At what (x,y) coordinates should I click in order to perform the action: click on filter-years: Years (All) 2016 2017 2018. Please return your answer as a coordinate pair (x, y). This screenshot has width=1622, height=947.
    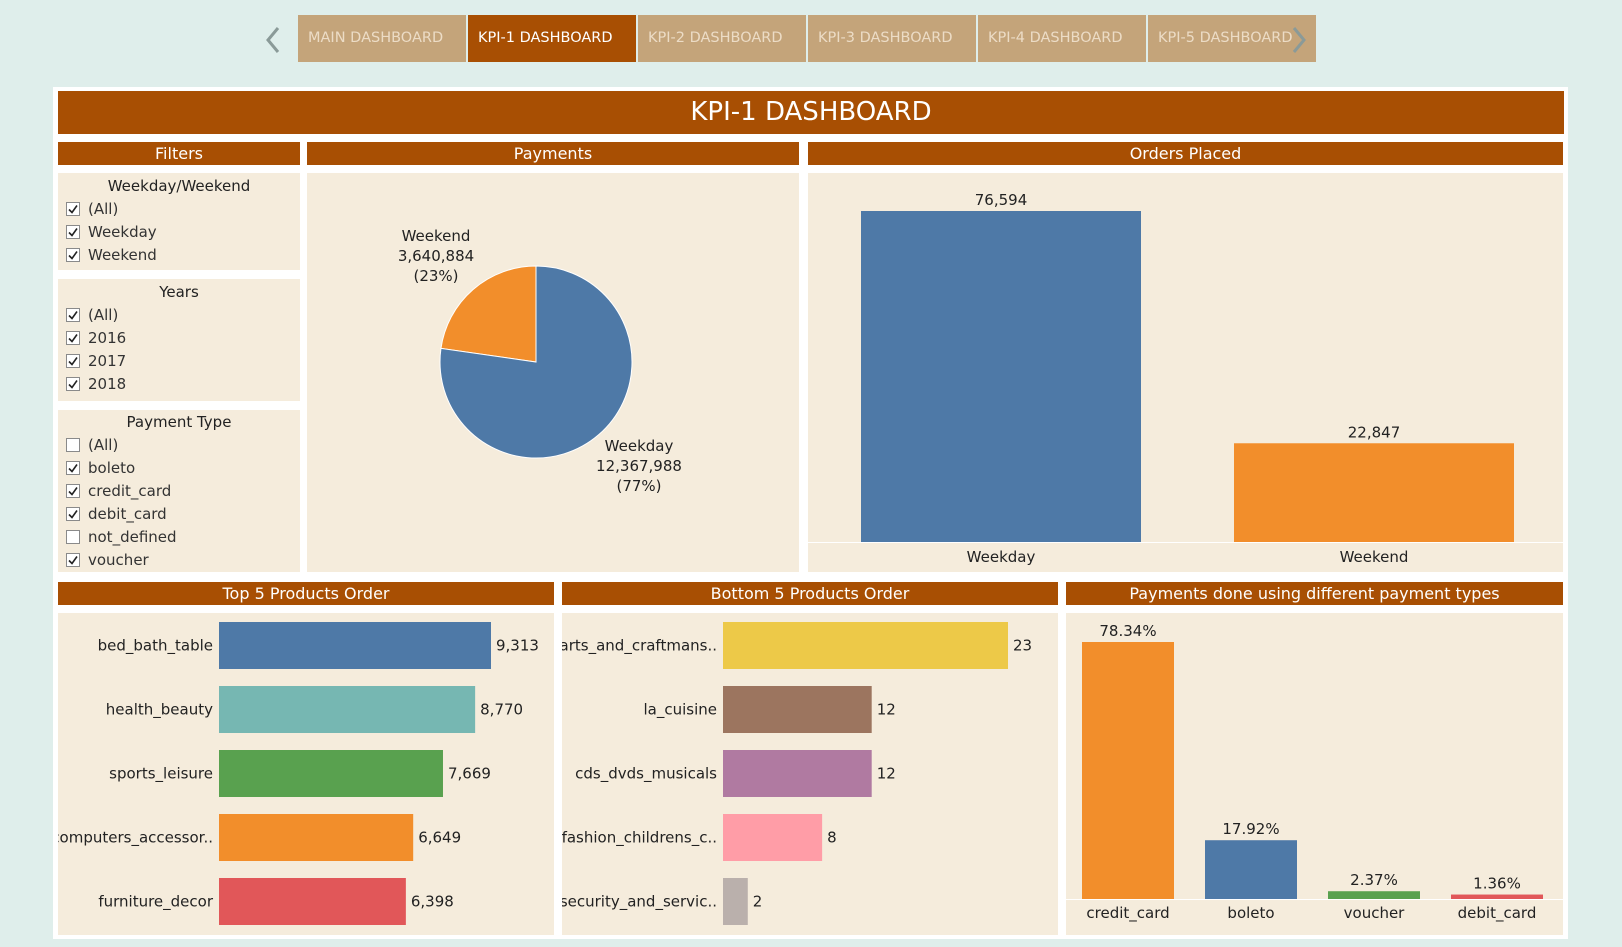
    Looking at the image, I should click on (179, 340).